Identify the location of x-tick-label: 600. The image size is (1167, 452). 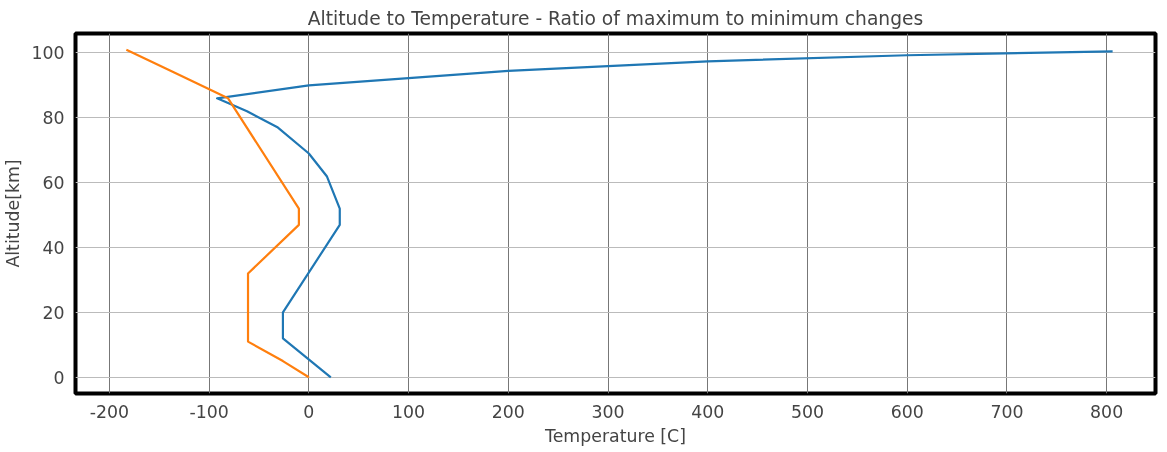
(907, 411).